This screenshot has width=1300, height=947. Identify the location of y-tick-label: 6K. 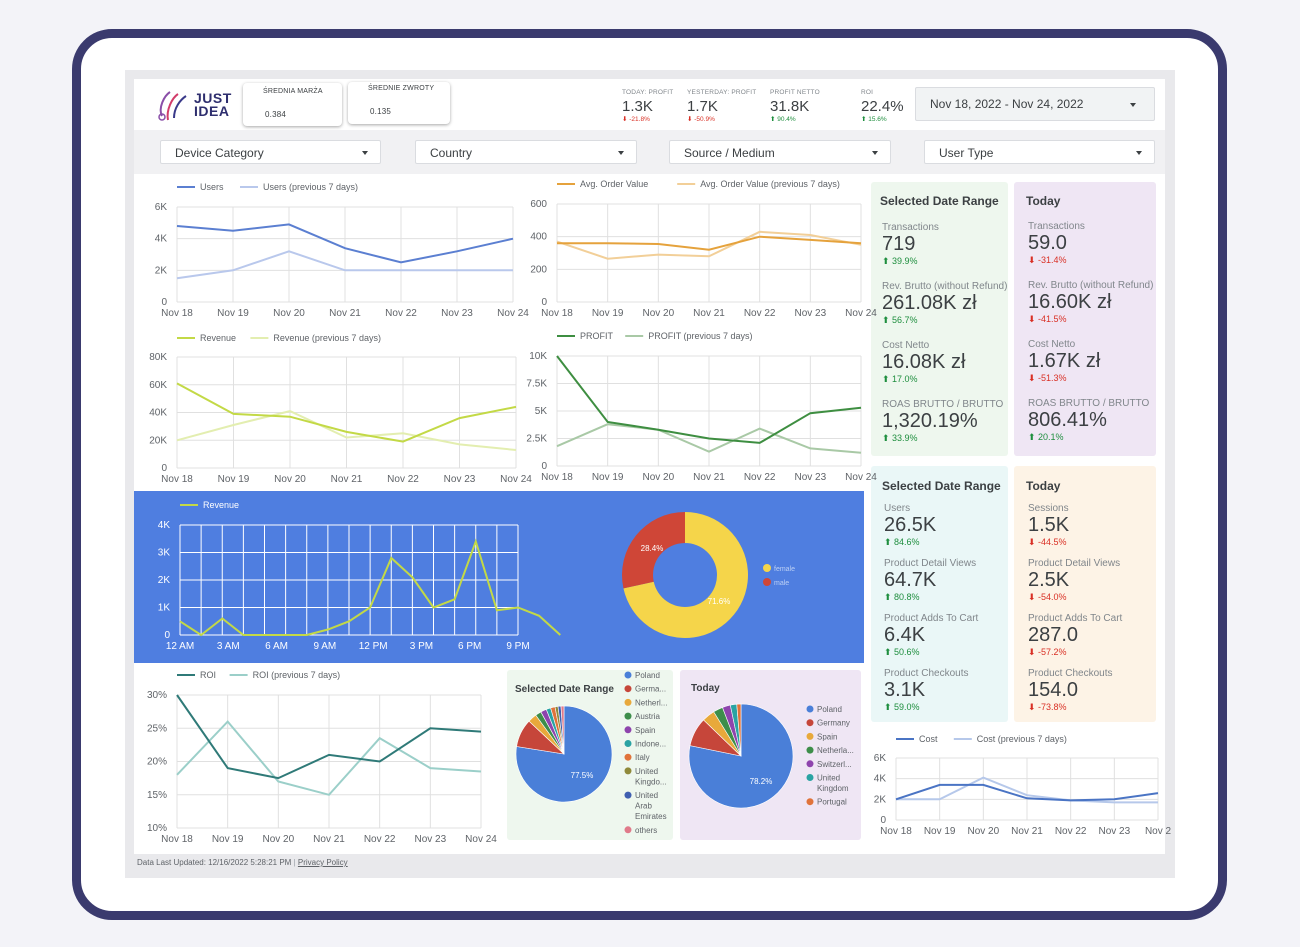
(161, 207).